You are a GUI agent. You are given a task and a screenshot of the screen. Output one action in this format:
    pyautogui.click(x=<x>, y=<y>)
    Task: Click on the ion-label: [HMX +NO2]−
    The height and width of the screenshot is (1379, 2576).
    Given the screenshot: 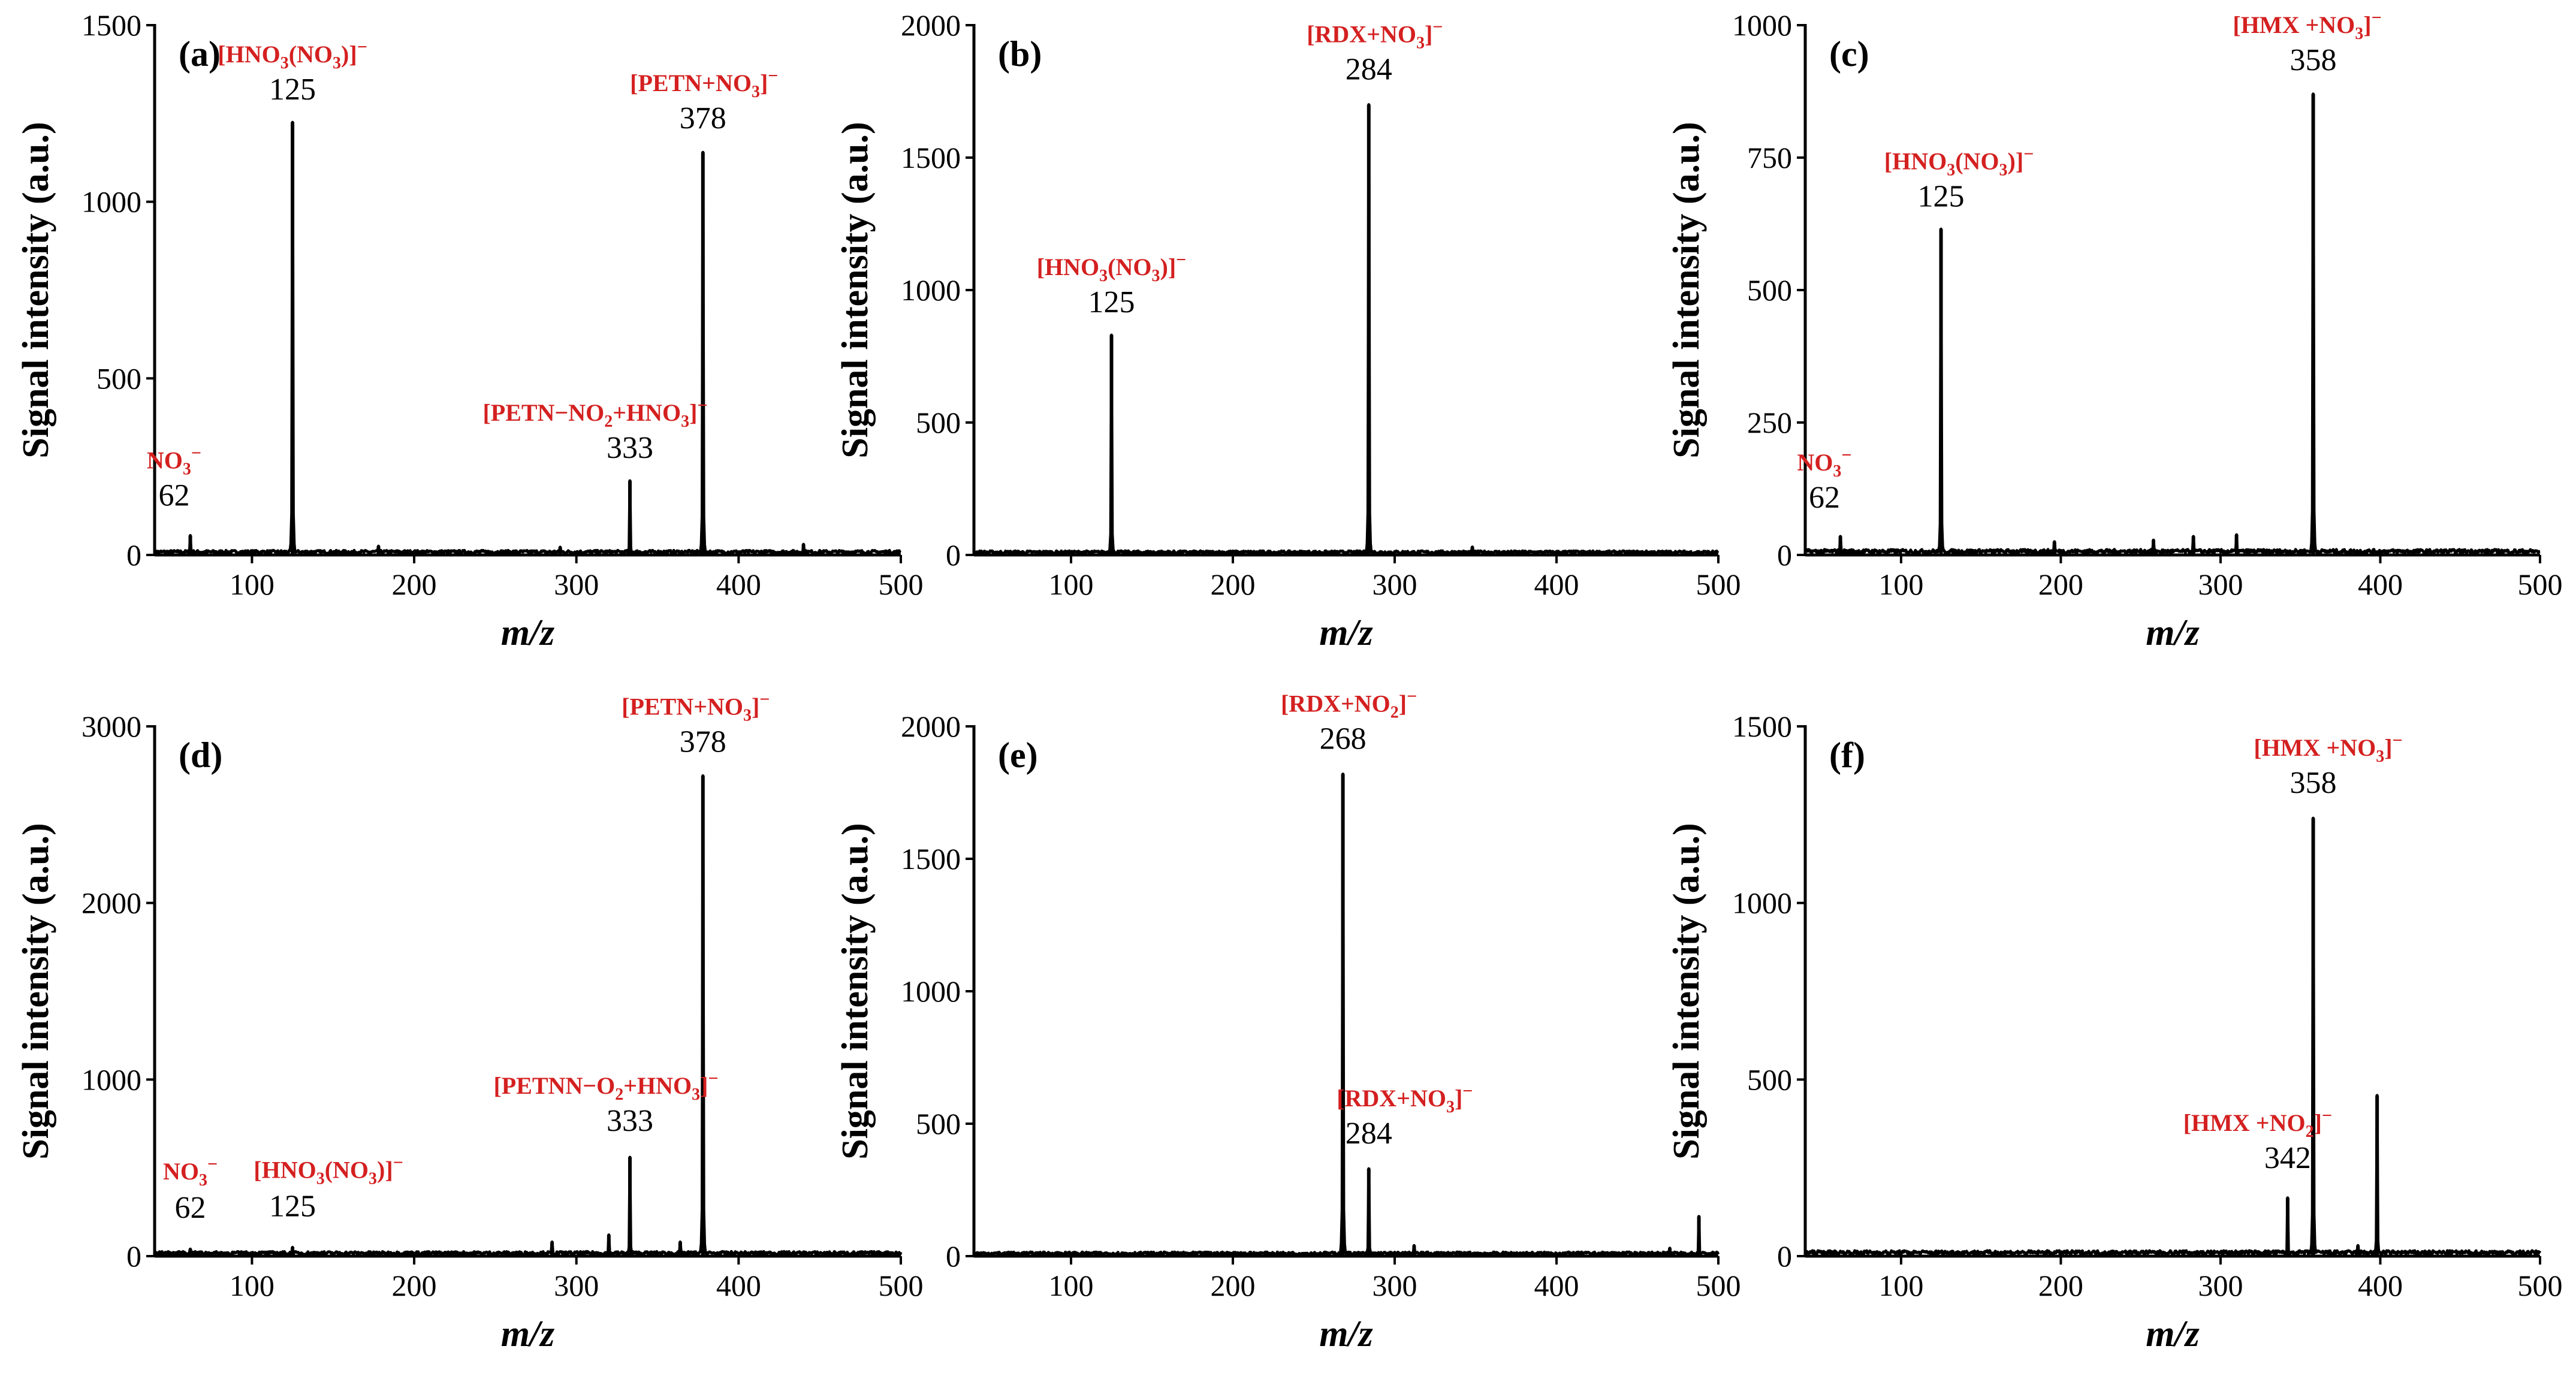 What is the action you would take?
    pyautogui.click(x=2257, y=1123)
    